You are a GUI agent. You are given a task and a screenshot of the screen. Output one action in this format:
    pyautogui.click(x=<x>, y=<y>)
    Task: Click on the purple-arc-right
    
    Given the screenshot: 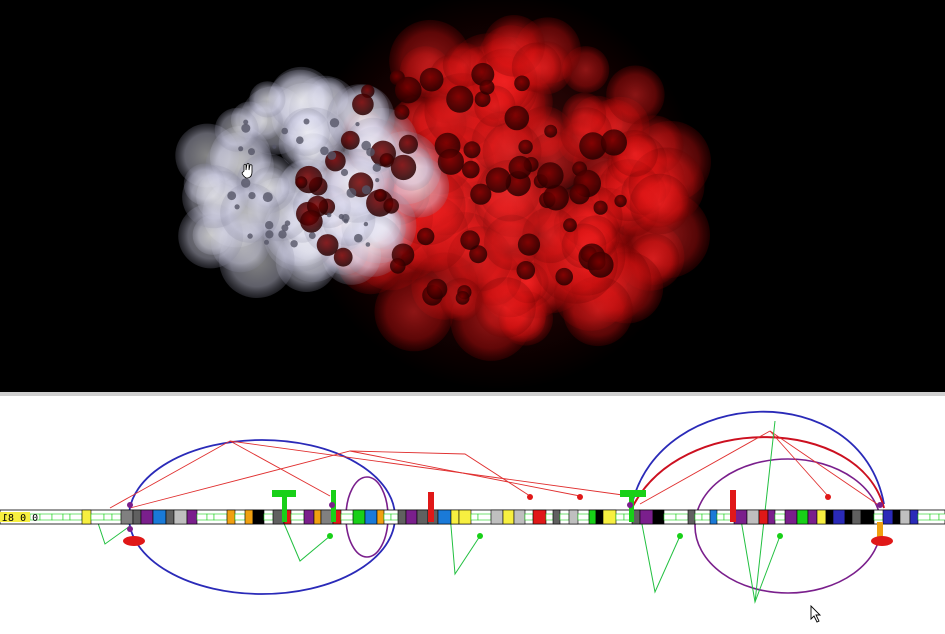 What is the action you would take?
    pyautogui.click(x=788, y=526)
    